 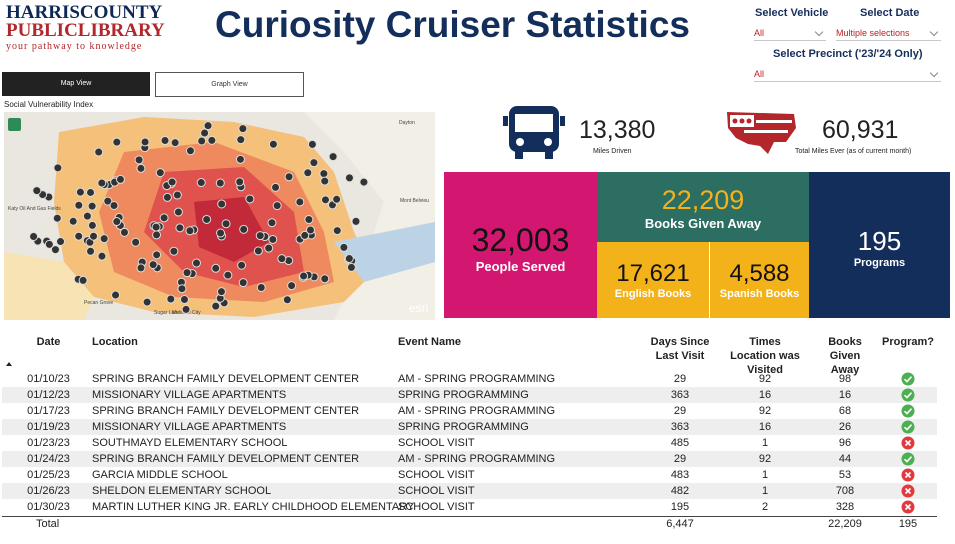 What do you see at coordinates (848, 54) in the screenshot?
I see `filter-label: Select Precinct ('23/'24 Only)` at bounding box center [848, 54].